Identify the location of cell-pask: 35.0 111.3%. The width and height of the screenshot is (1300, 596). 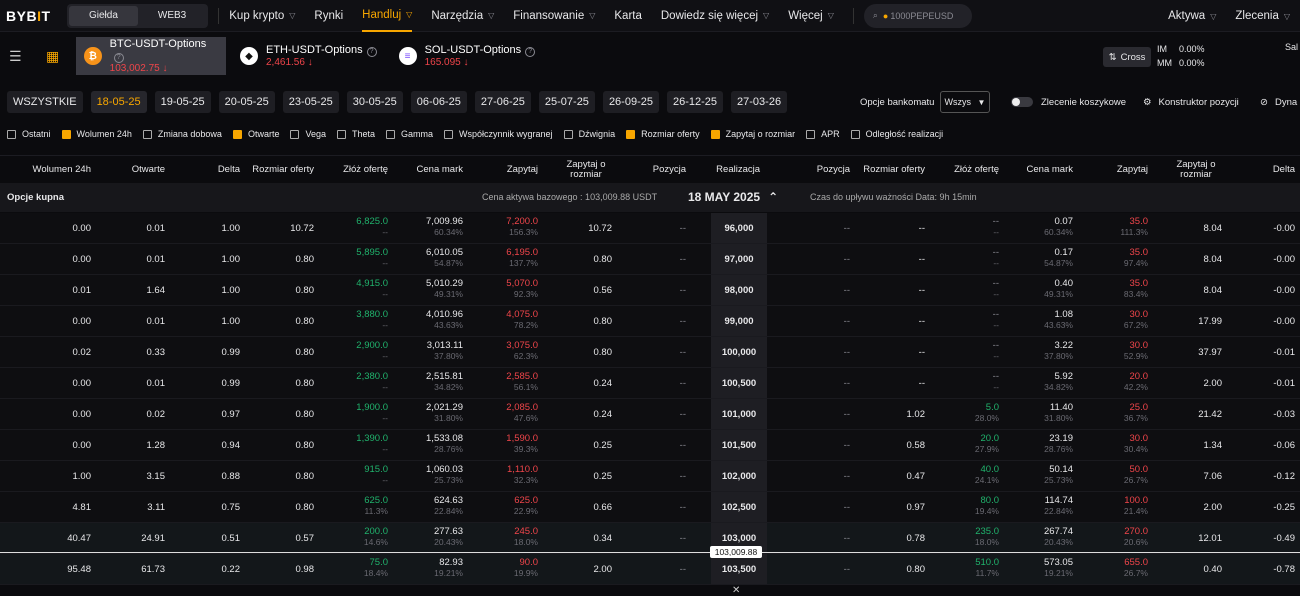
(1119, 229).